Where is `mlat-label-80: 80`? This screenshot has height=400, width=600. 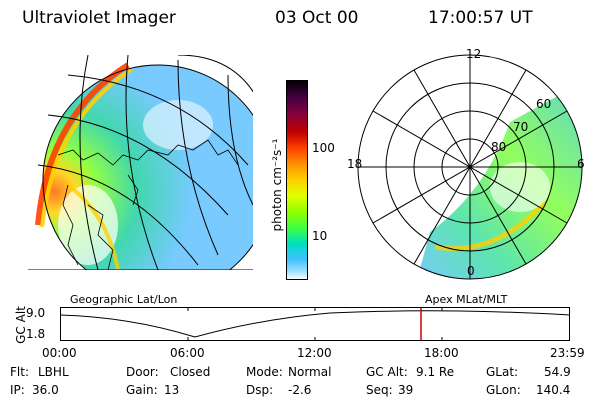 mlat-label-80: 80 is located at coordinates (499, 147).